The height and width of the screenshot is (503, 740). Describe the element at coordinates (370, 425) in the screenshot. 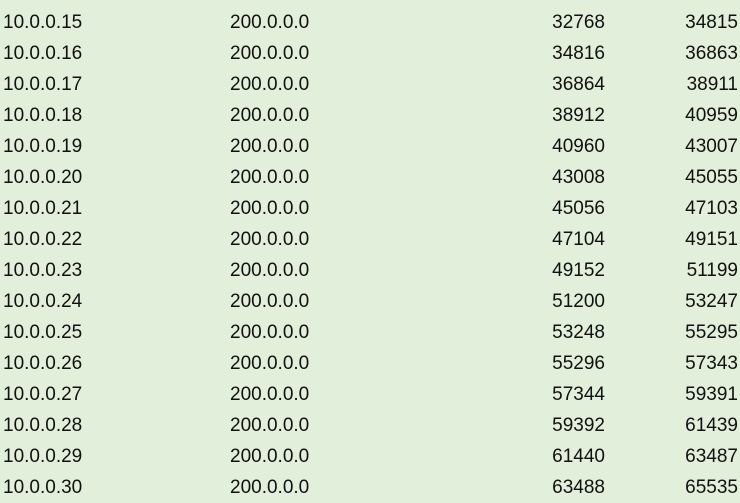

I see `table-row: 10.0.0.28 200.0.0.0 59392 61439` at that location.